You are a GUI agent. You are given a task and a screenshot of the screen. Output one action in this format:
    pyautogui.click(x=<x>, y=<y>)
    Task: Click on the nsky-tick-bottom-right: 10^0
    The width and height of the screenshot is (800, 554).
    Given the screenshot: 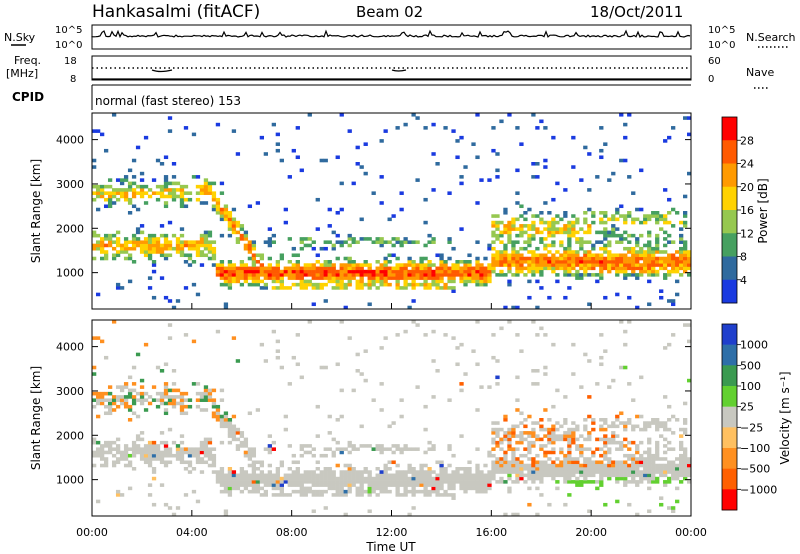 What is the action you would take?
    pyautogui.click(x=721, y=45)
    